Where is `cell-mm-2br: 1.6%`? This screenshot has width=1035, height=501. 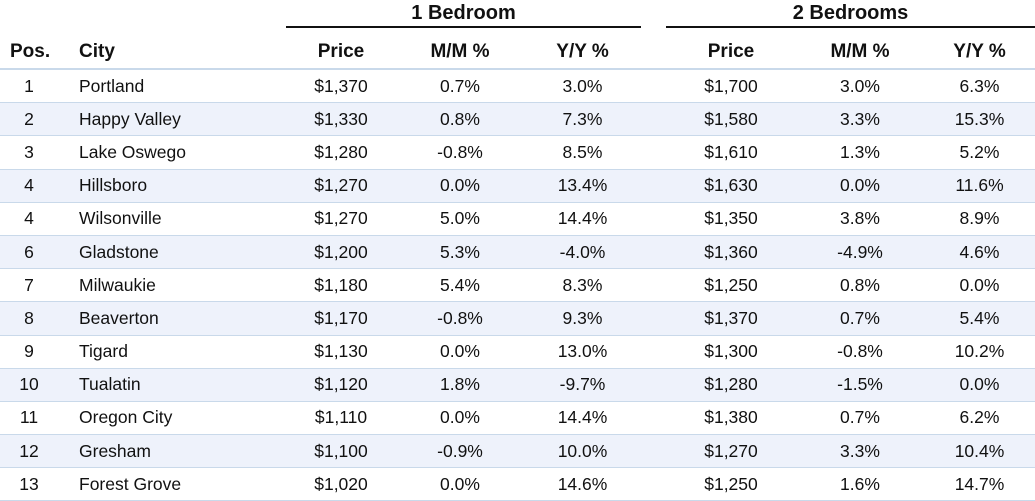
cell-mm-2br: 1.6% is located at coordinates (860, 484).